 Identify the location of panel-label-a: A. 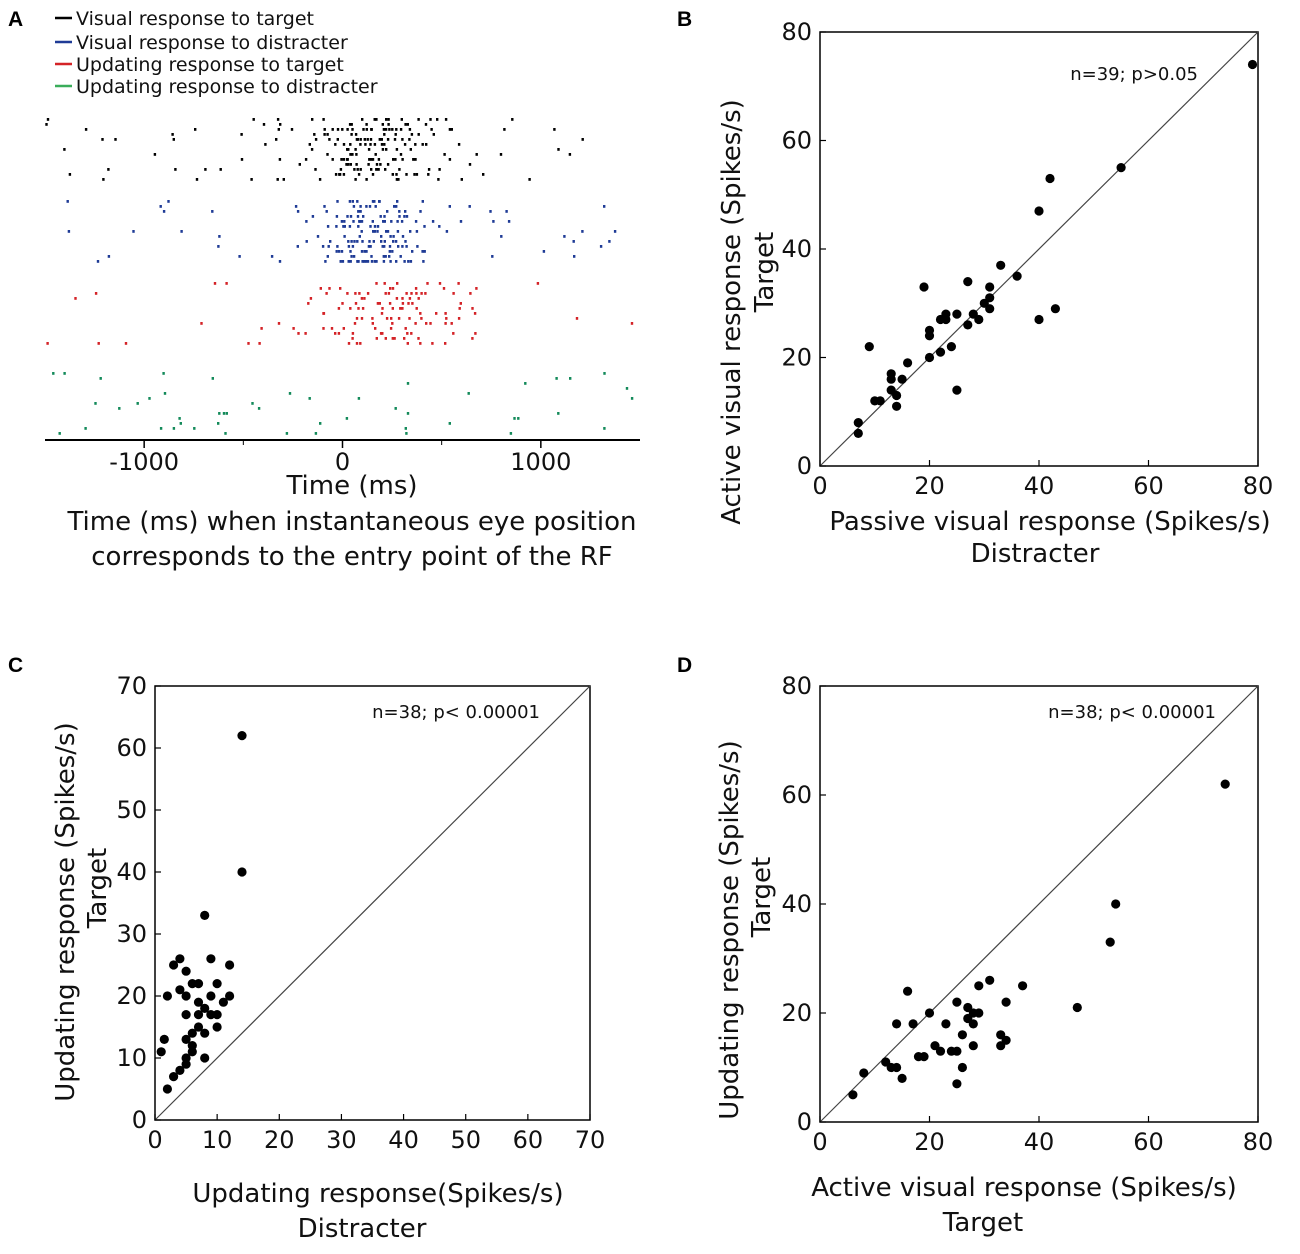
(15, 19).